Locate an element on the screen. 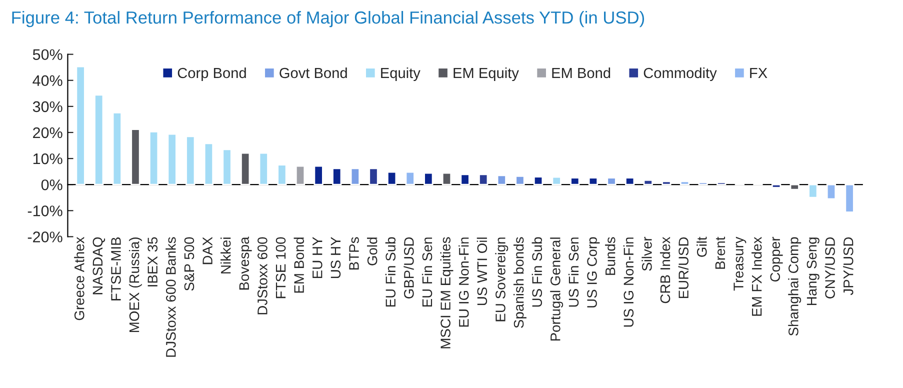 The height and width of the screenshot is (388, 903). x-tick-label: Brent is located at coordinates (720, 252).